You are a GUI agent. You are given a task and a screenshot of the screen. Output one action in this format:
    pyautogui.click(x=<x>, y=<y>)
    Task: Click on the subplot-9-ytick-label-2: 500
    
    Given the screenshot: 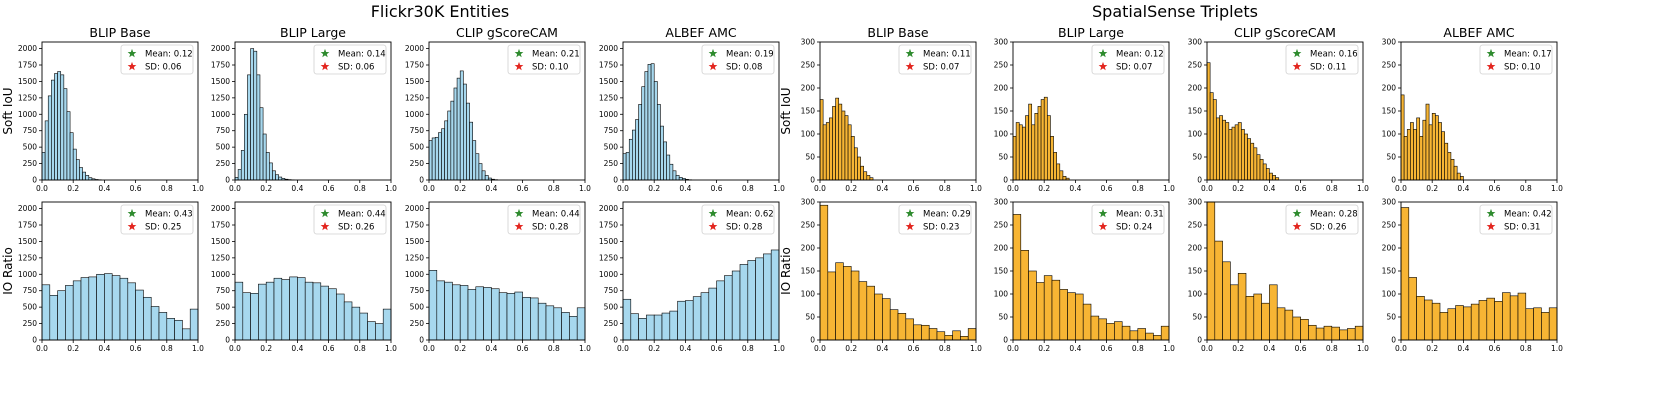 What is the action you would take?
    pyautogui.click(x=30, y=307)
    